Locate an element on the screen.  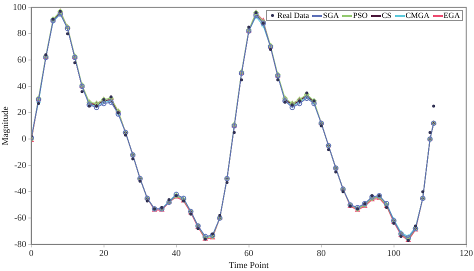
legend-label: CS is located at coordinates (387, 15).